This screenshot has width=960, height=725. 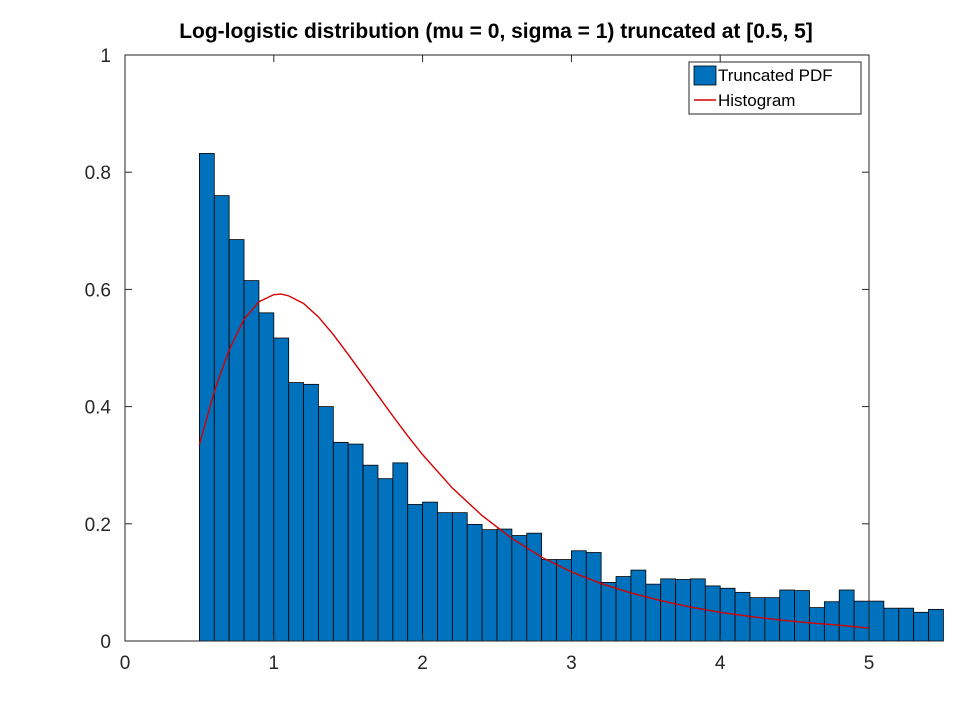 I want to click on x-tick-label: 0, so click(x=125, y=663).